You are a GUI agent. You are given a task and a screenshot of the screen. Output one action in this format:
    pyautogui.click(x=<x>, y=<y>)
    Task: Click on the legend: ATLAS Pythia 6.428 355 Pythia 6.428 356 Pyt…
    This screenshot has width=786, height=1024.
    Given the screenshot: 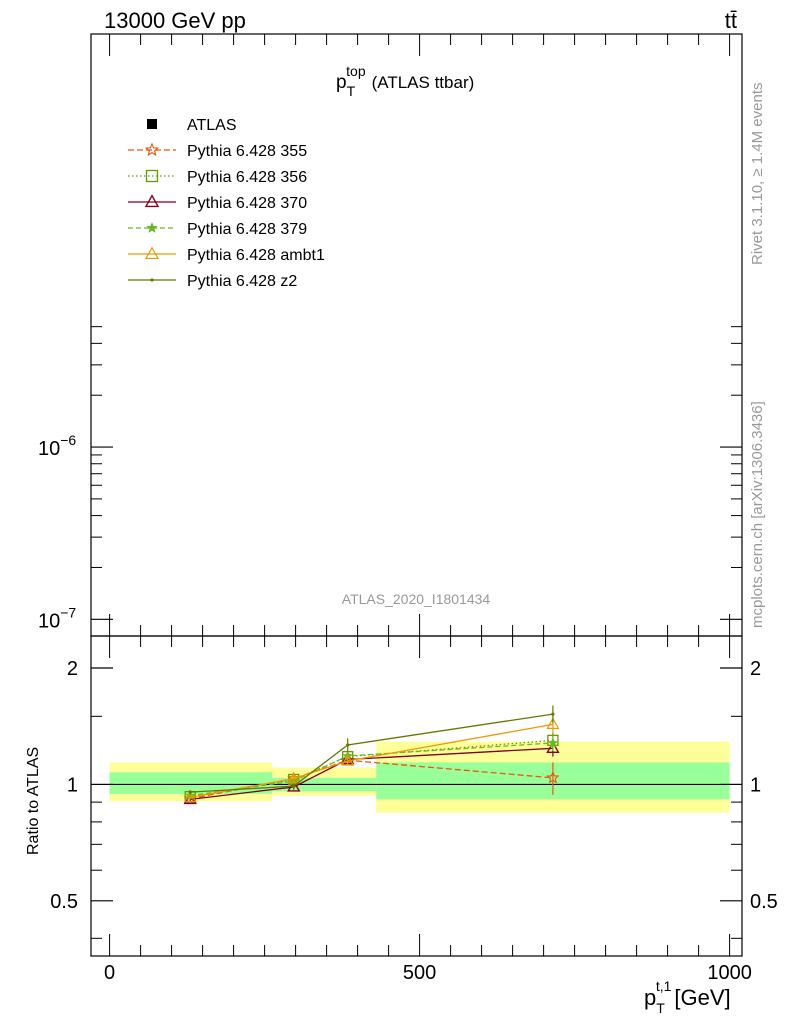 What is the action you would take?
    pyautogui.click(x=226, y=203)
    